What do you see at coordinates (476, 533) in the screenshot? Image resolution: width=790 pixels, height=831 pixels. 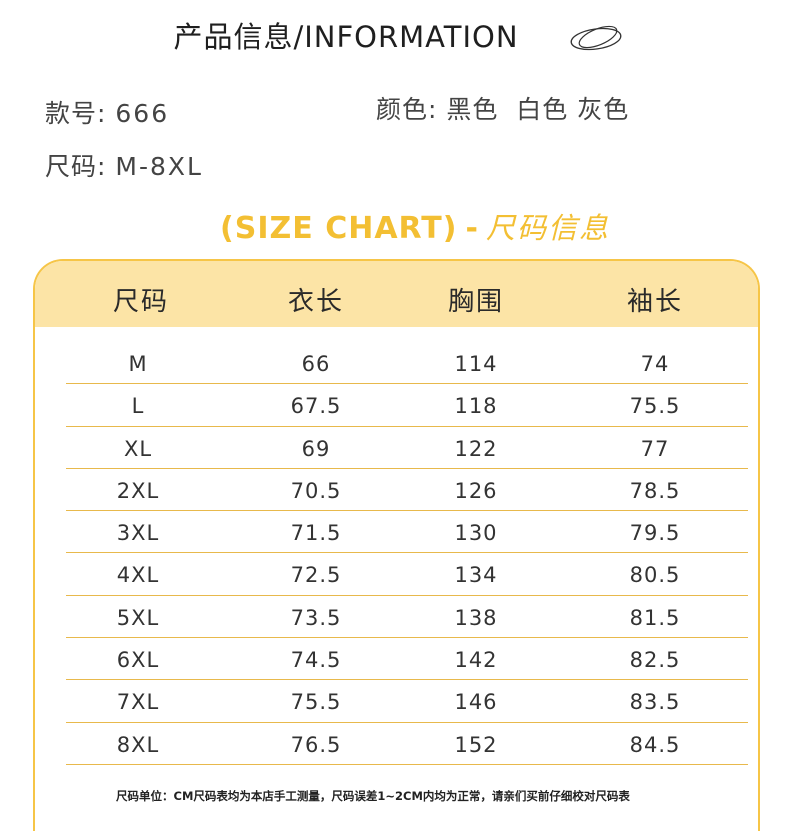 I see `cell-chest: 130` at bounding box center [476, 533].